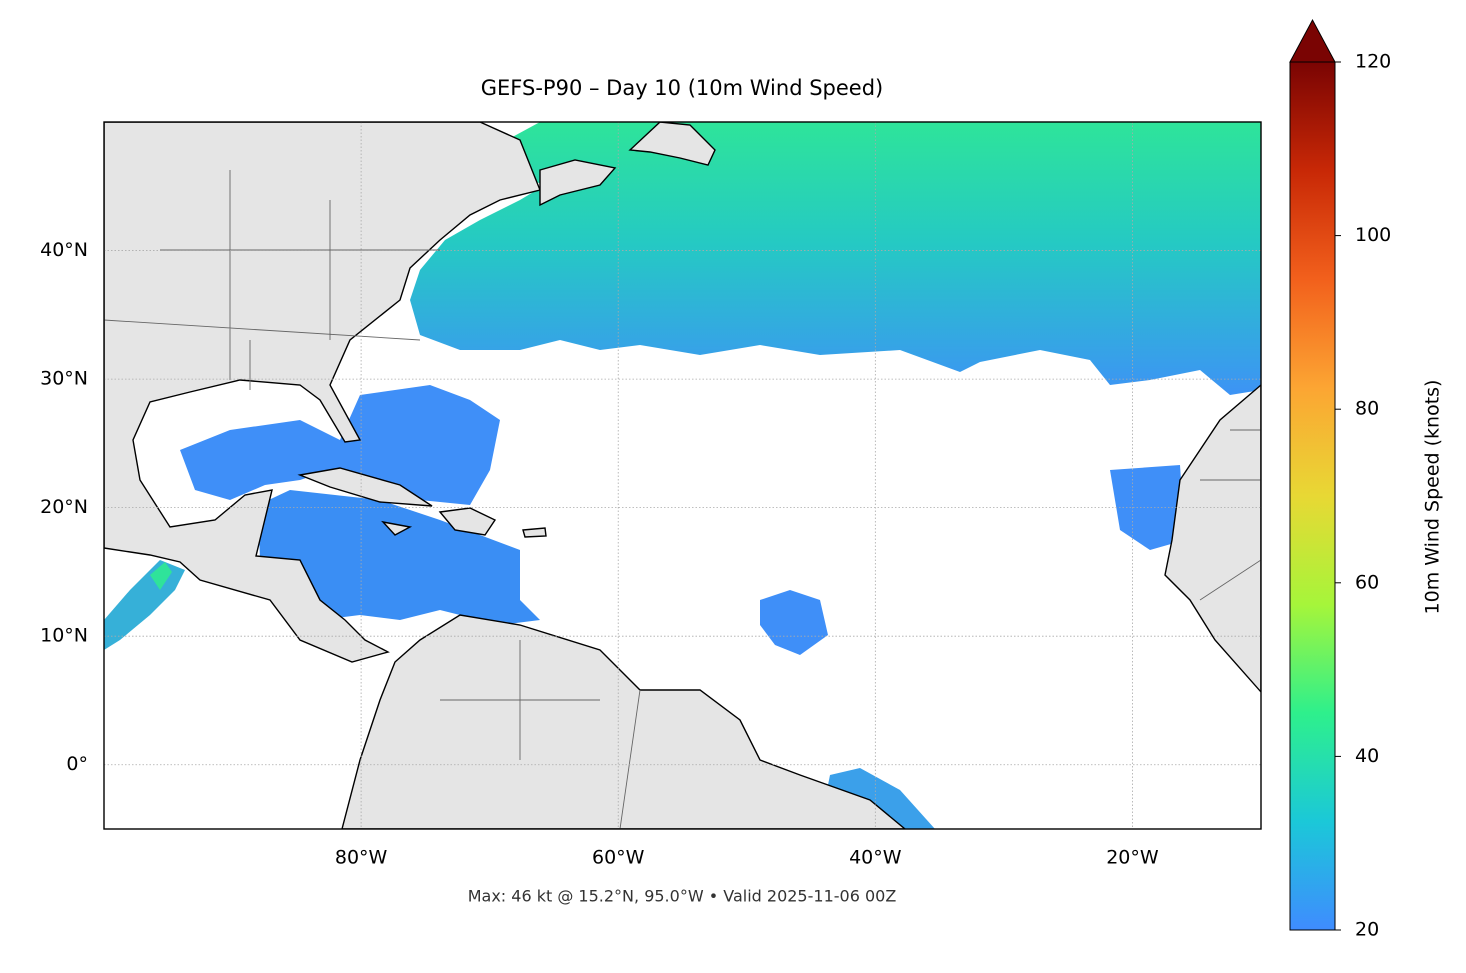 This screenshot has height=973, width=1466. Describe the element at coordinates (1132, 858) in the screenshot. I see `x-tick-label: 20°W` at that location.